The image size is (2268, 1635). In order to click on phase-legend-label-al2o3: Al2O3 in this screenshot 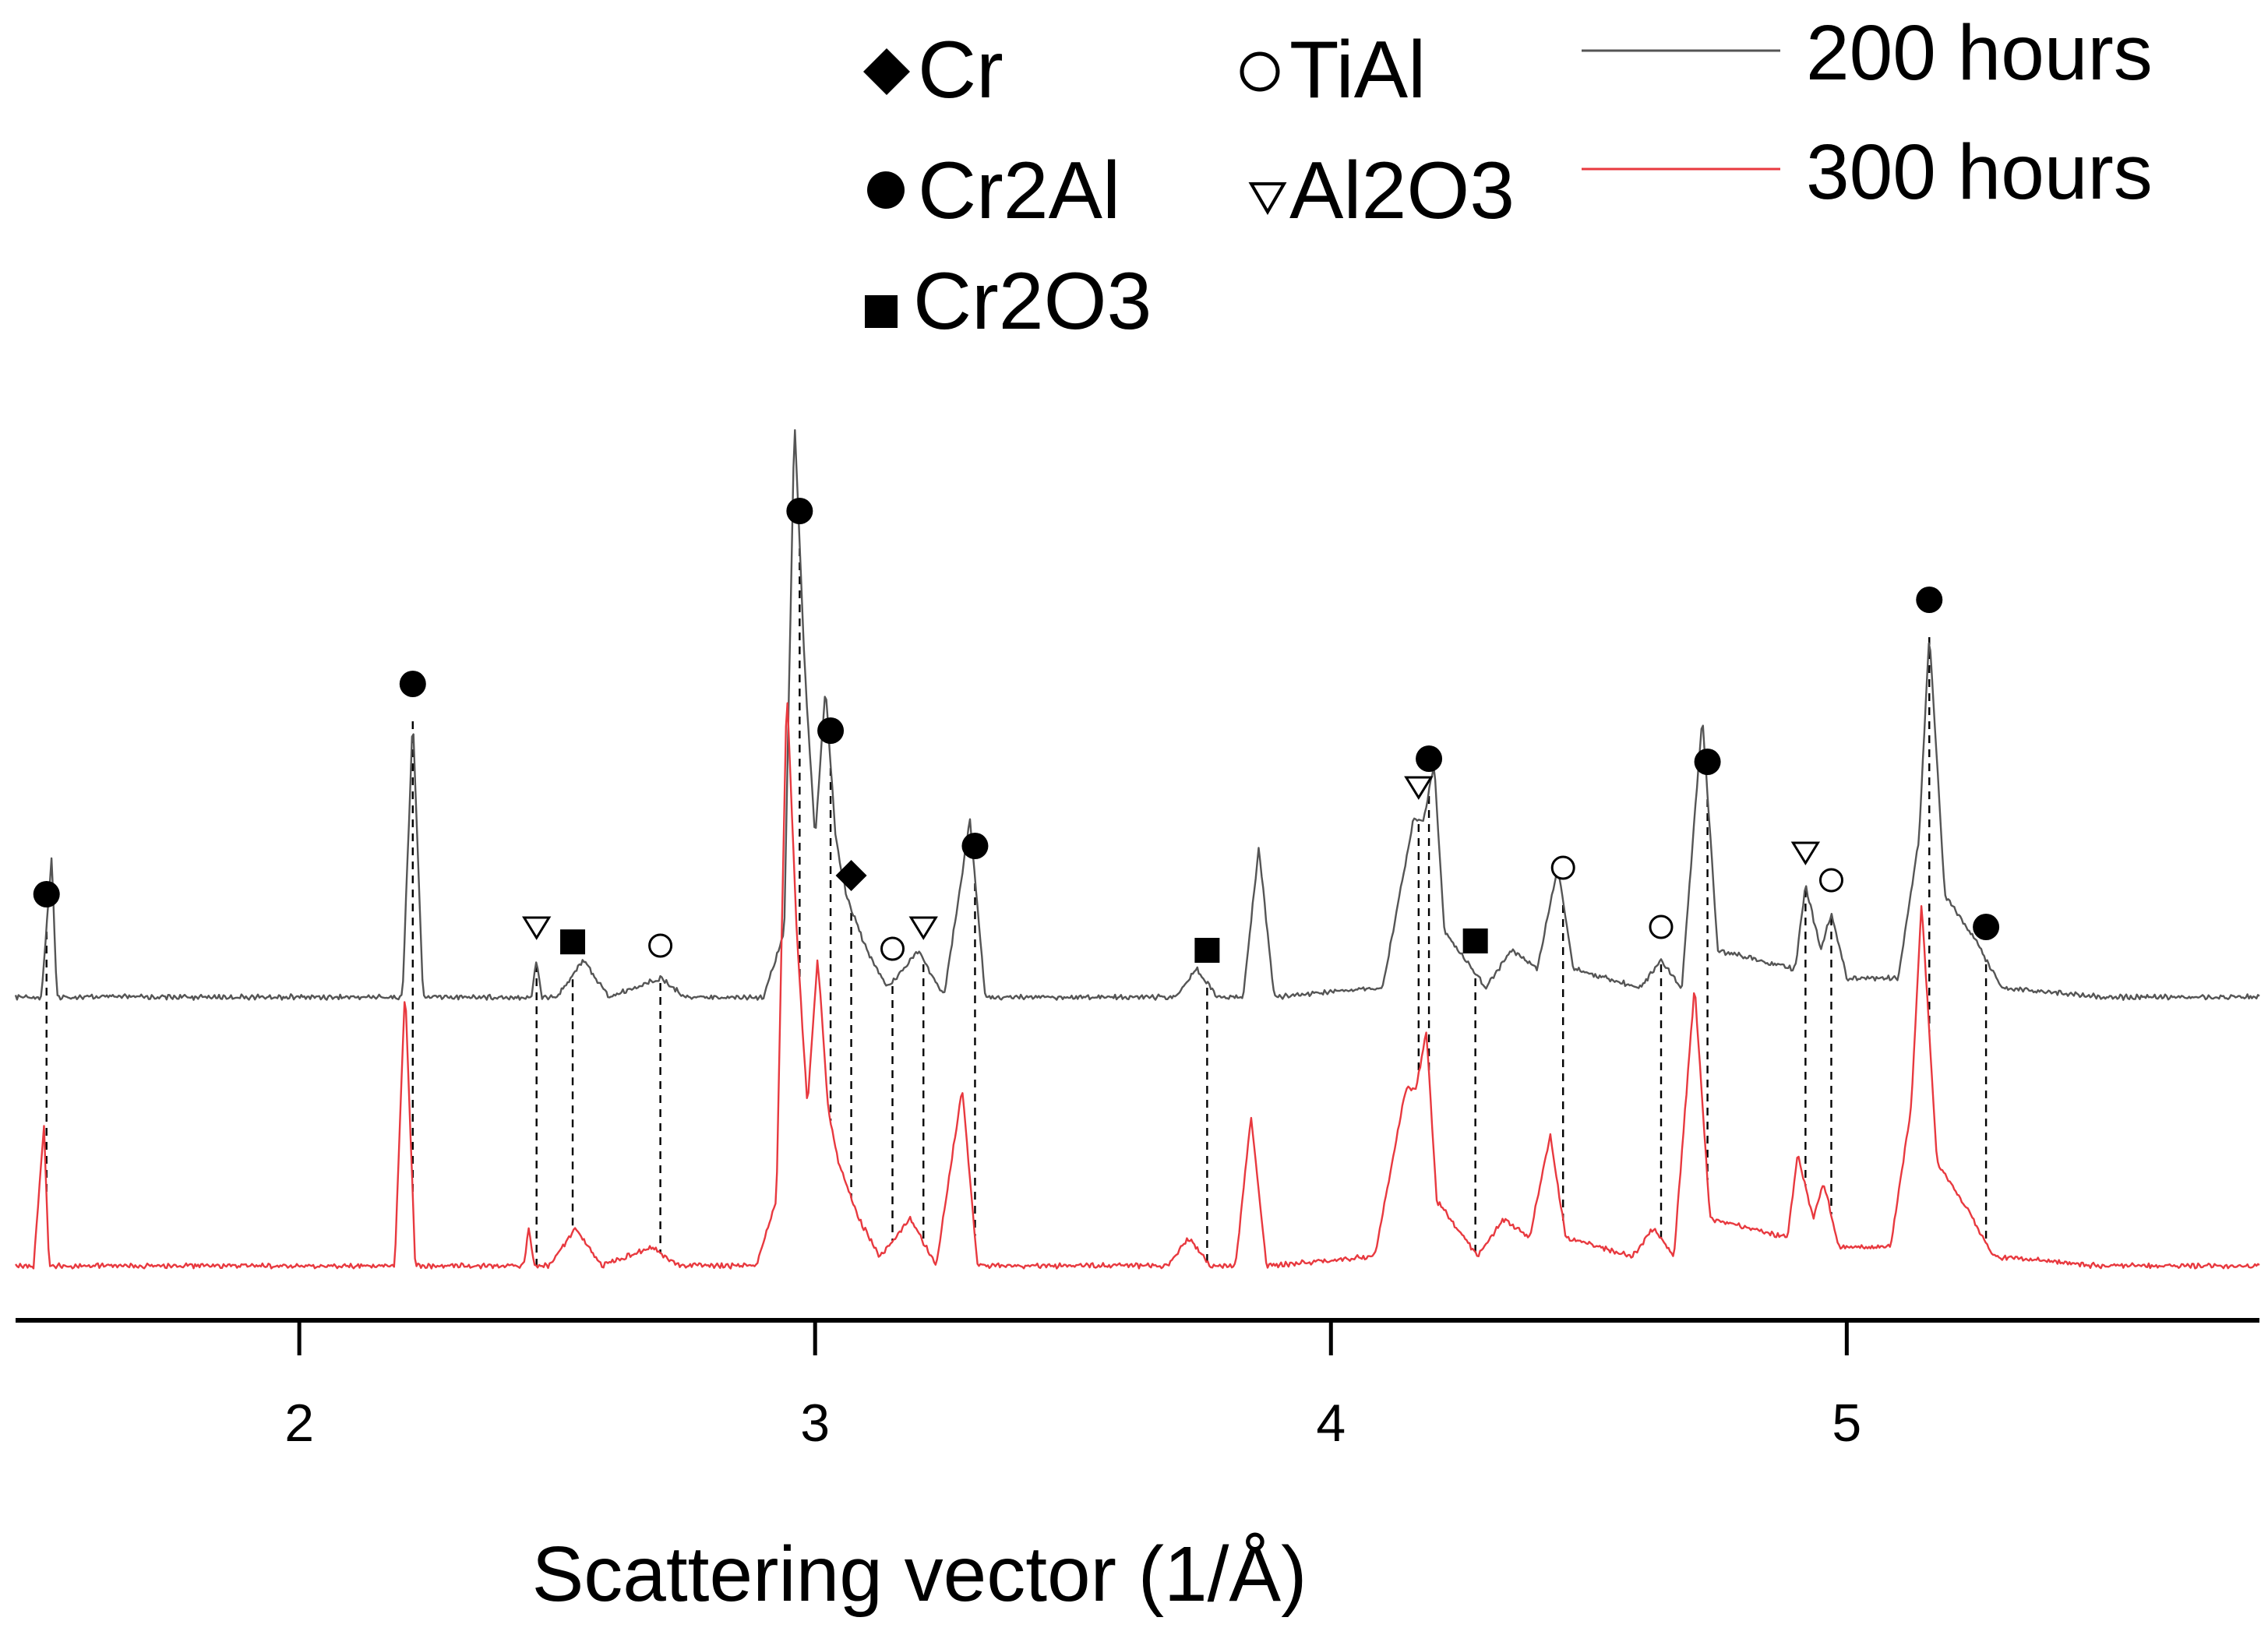, I will do `click(1402, 191)`.